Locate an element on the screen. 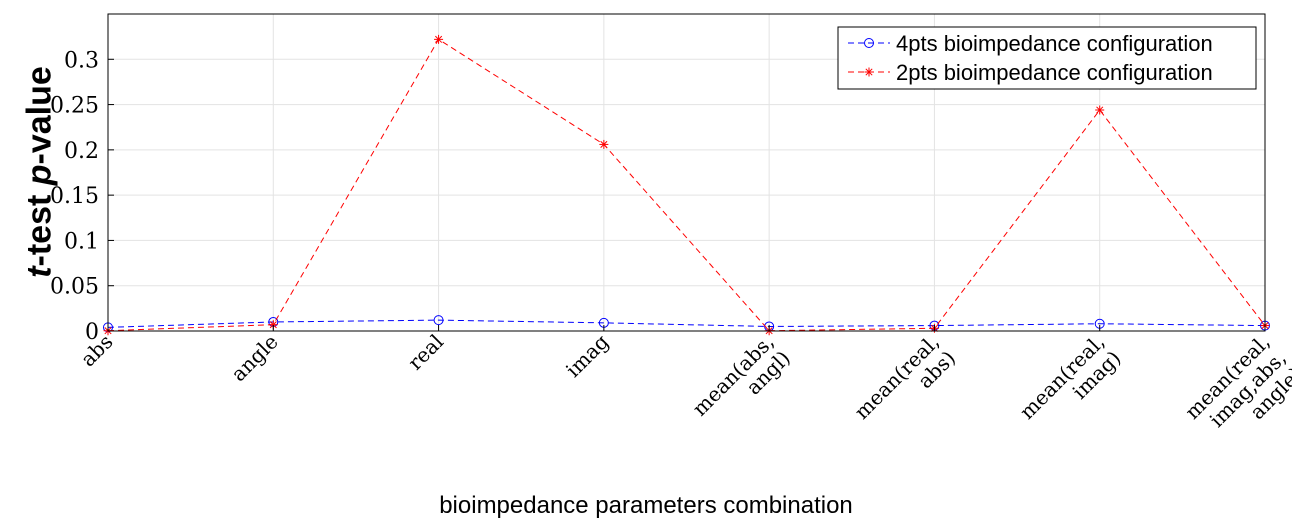  legend-label: 2pts bioimpedance configuration is located at coordinates (1054, 72).